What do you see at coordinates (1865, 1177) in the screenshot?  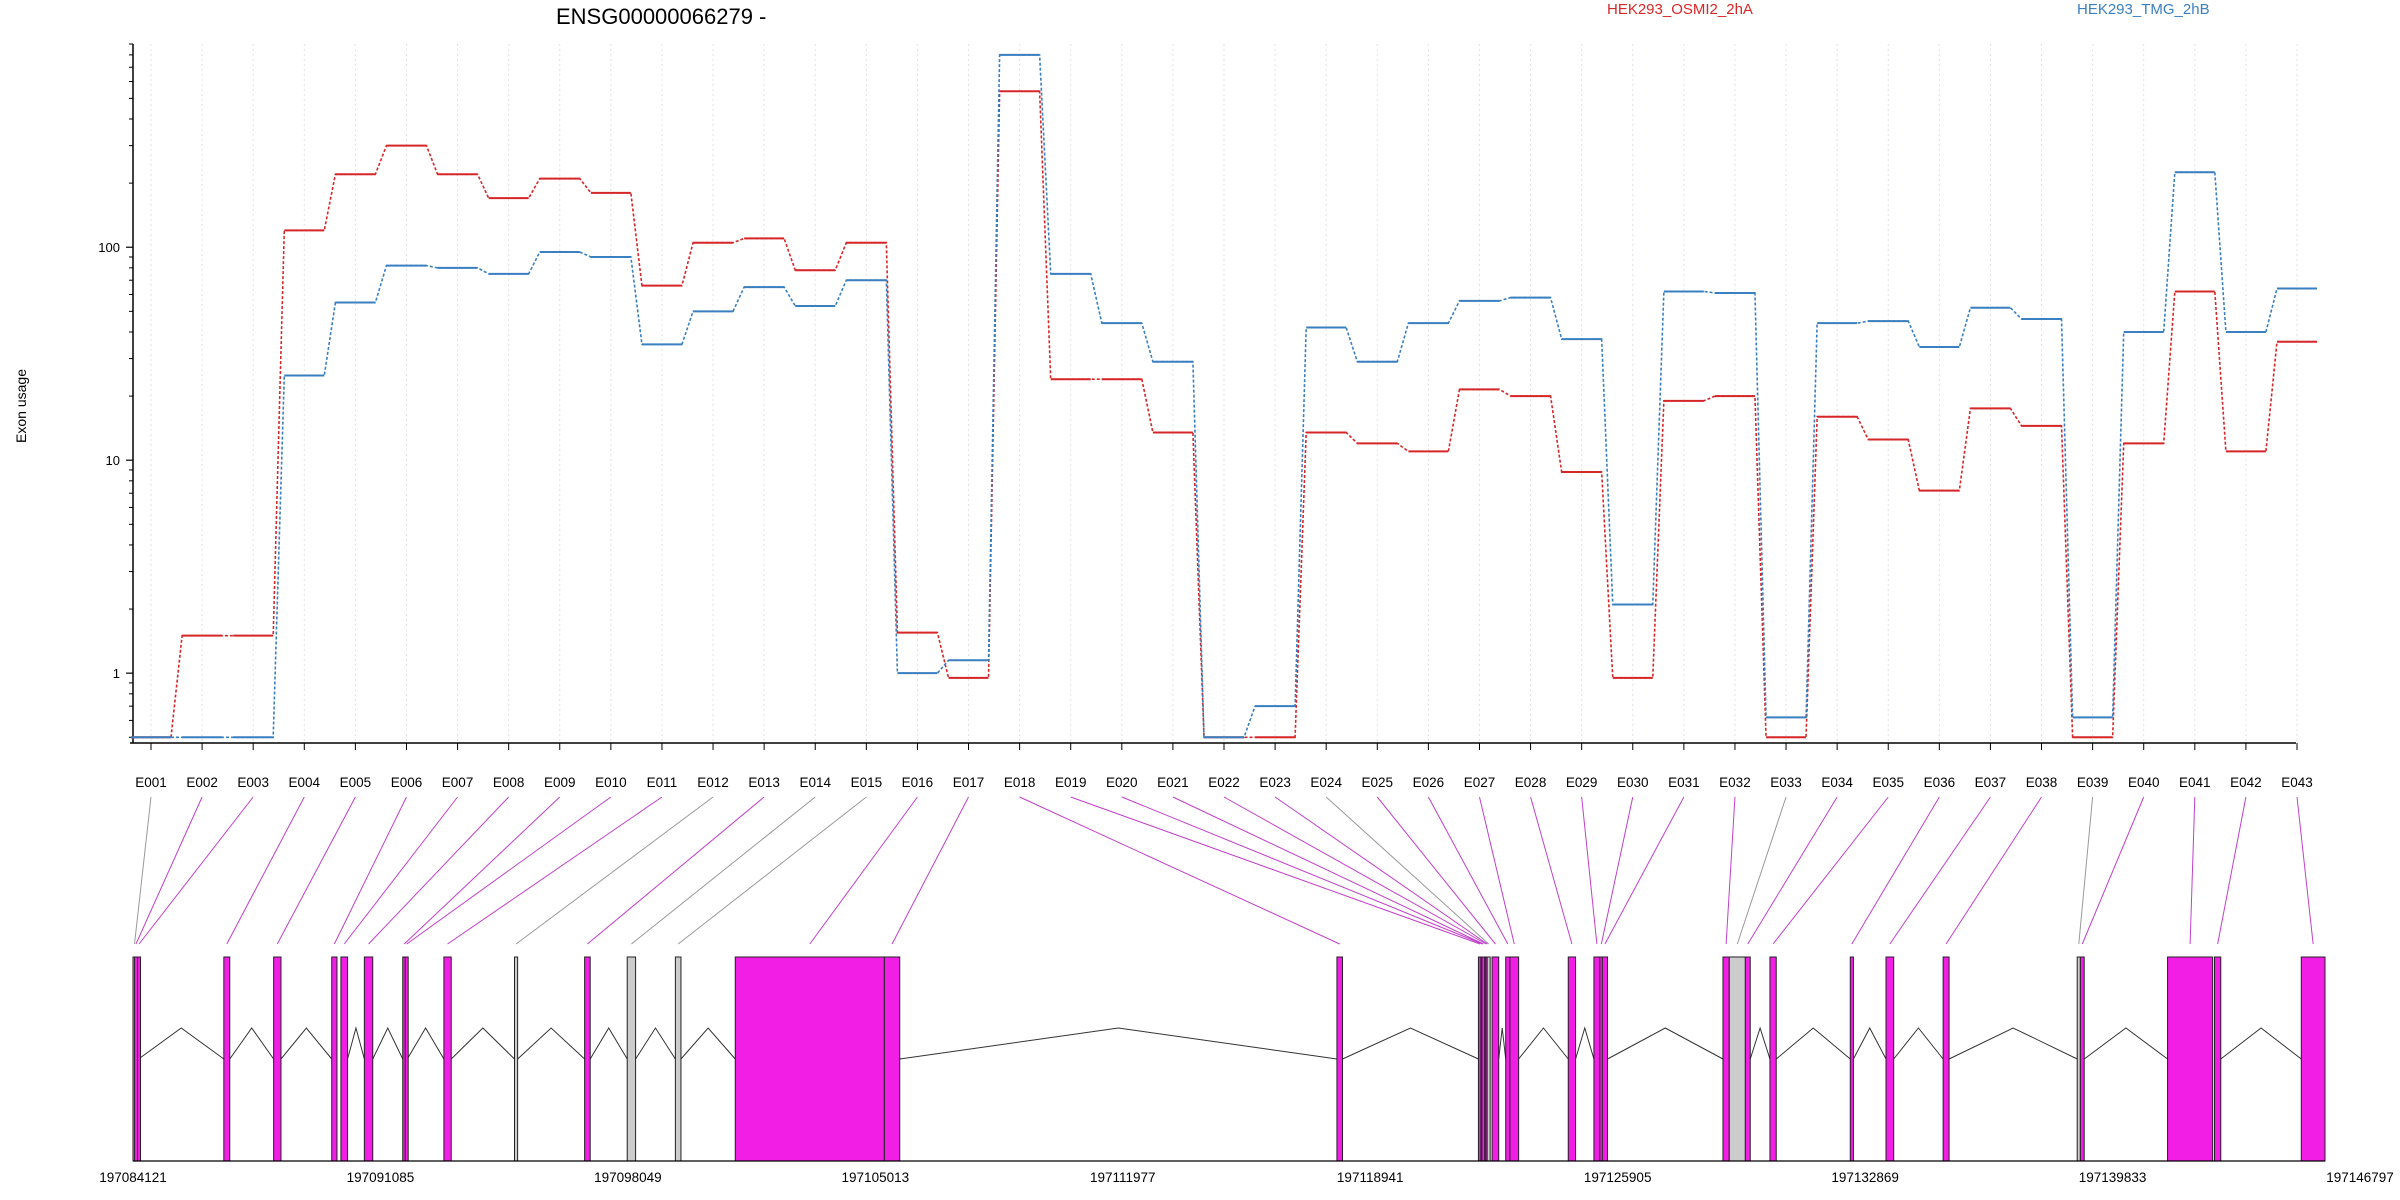 I see `coordinate-label: 197132869` at bounding box center [1865, 1177].